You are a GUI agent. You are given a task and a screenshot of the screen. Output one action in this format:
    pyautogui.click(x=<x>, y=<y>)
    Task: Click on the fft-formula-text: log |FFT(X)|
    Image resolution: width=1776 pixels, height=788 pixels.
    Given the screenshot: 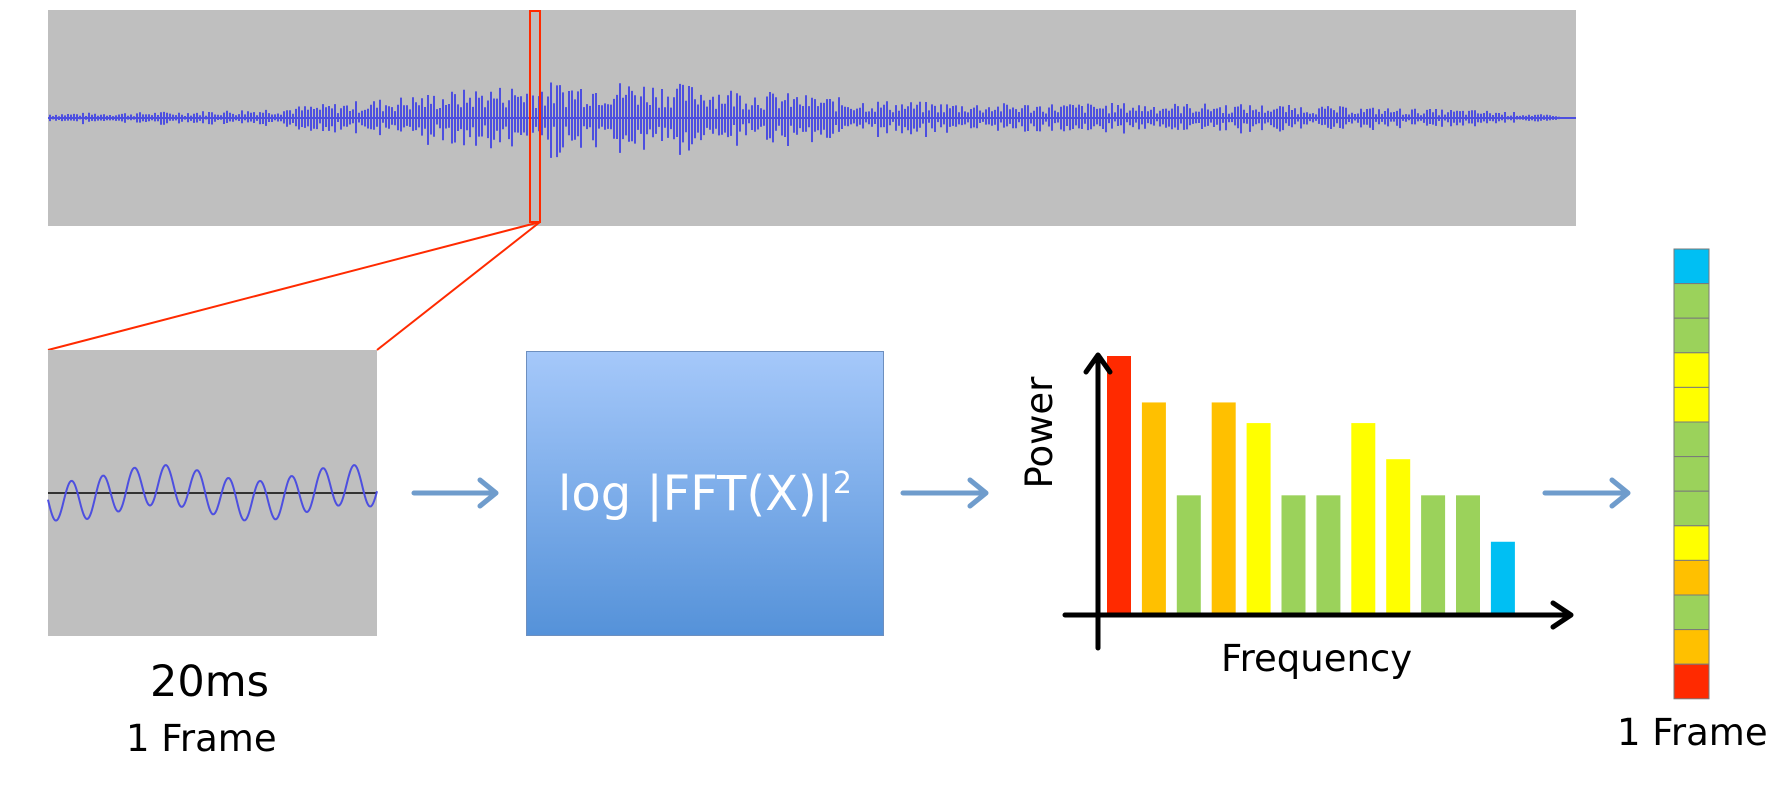 What is the action you would take?
    pyautogui.click(x=695, y=493)
    